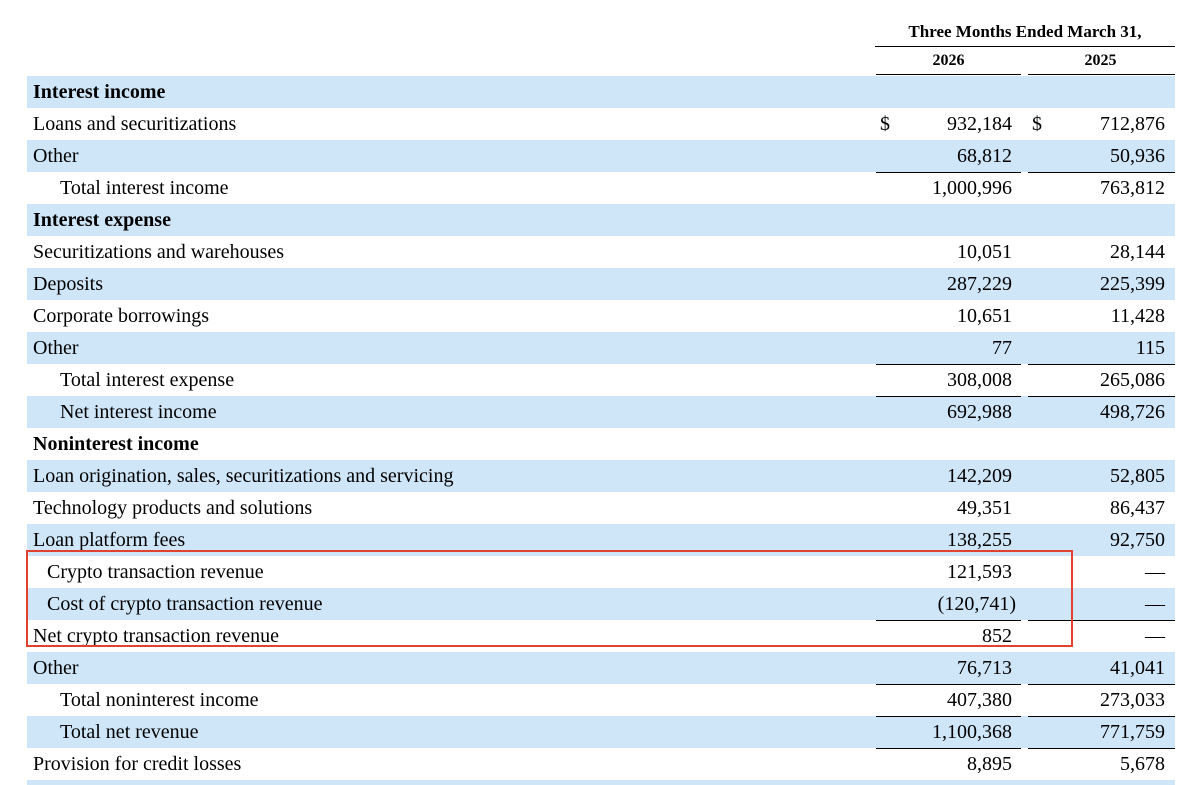  What do you see at coordinates (1100, 60) in the screenshot?
I see `year-2025-header: 2025` at bounding box center [1100, 60].